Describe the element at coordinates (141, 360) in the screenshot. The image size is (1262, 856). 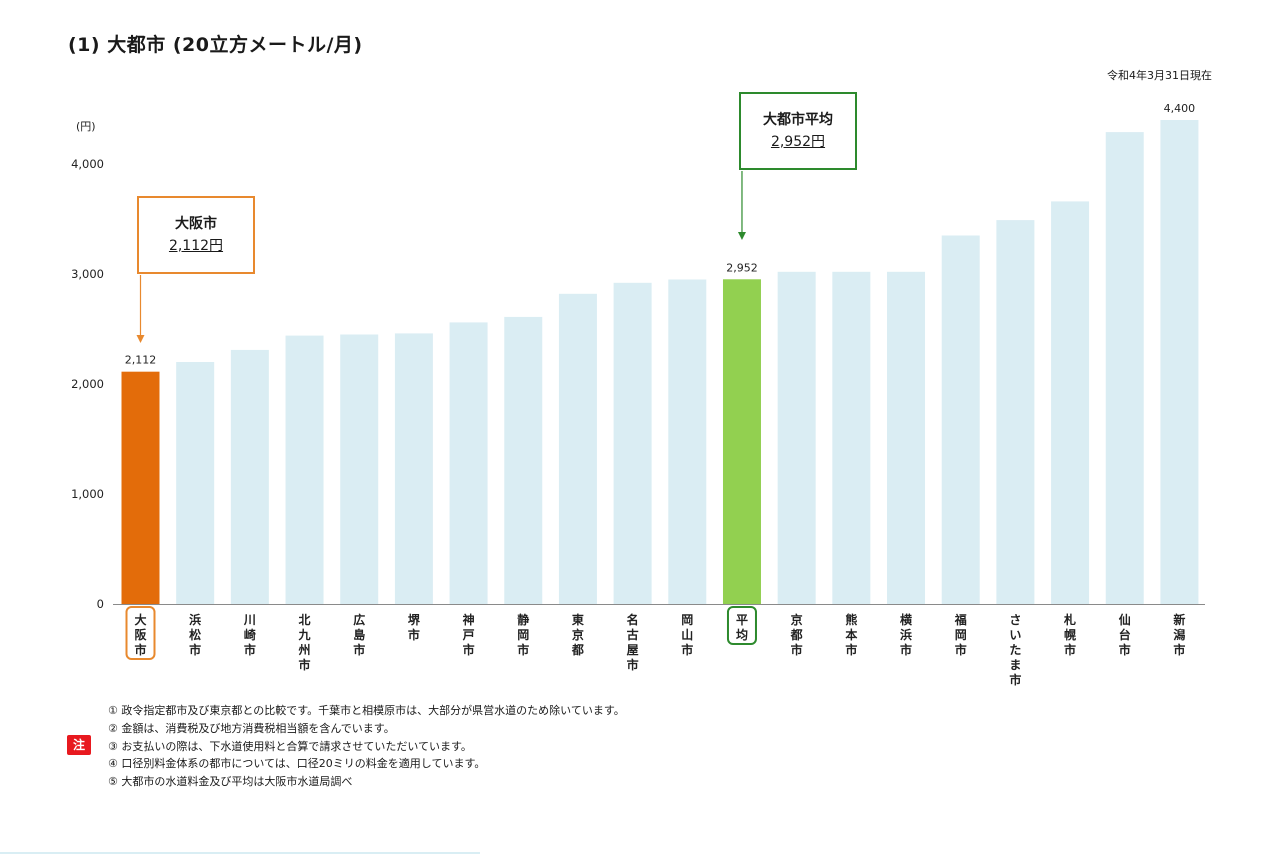
I see `data-label: 2,112` at that location.